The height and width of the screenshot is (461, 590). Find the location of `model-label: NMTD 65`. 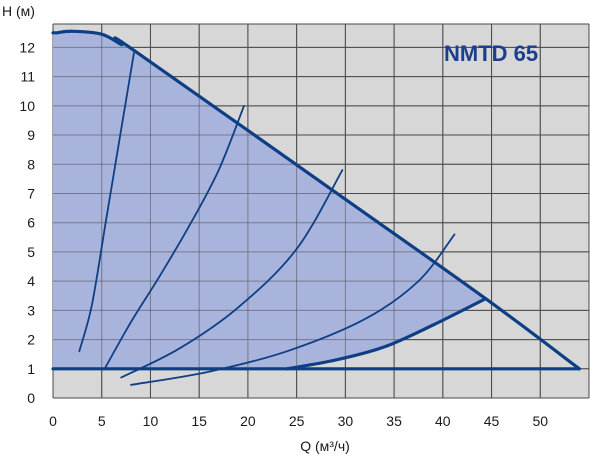

model-label: NMTD 65 is located at coordinates (491, 53).